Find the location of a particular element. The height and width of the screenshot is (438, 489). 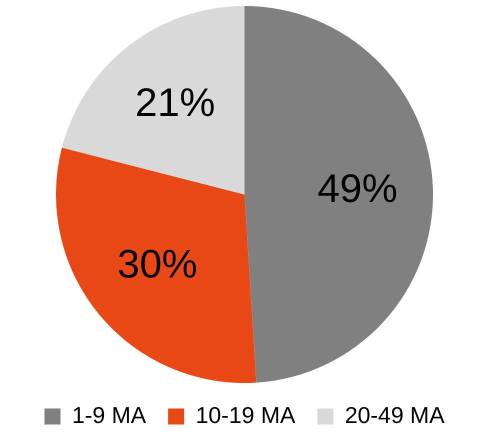

data-label: 30% is located at coordinates (157, 264).